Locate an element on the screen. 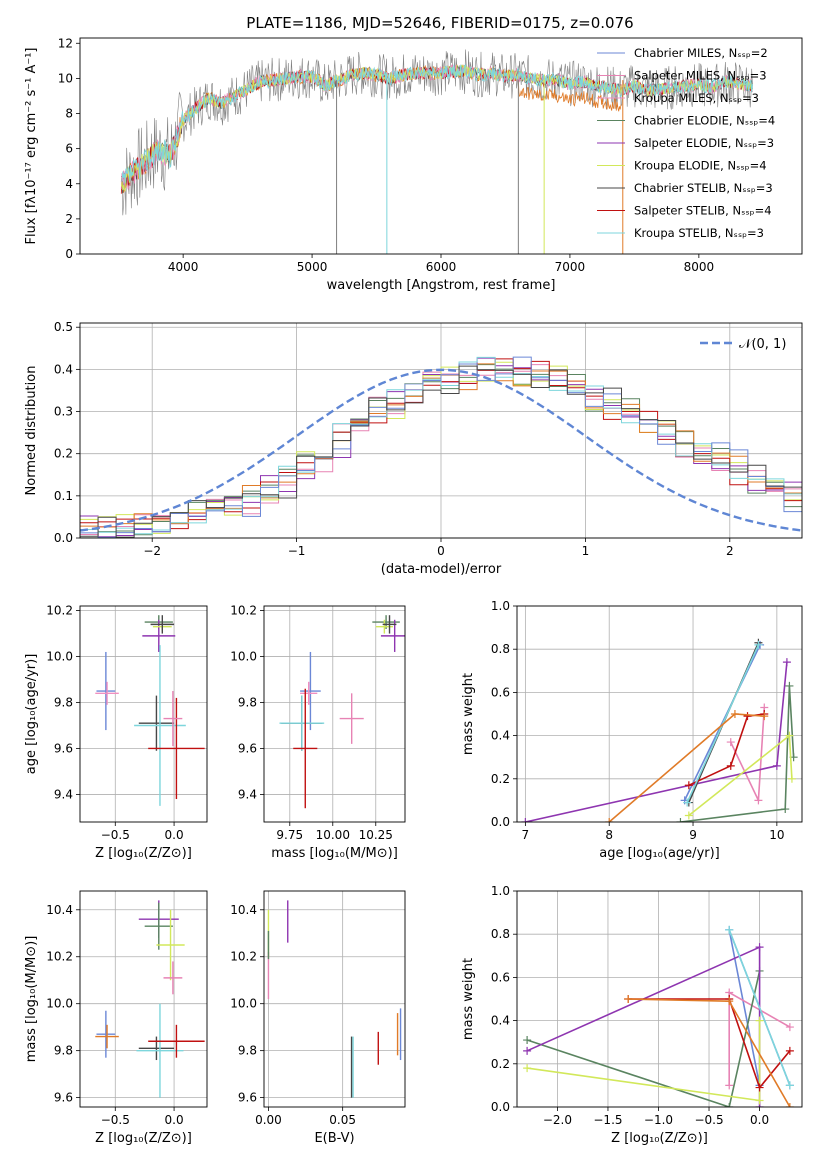  grid-age_vs_mass is located at coordinates (334, 714).